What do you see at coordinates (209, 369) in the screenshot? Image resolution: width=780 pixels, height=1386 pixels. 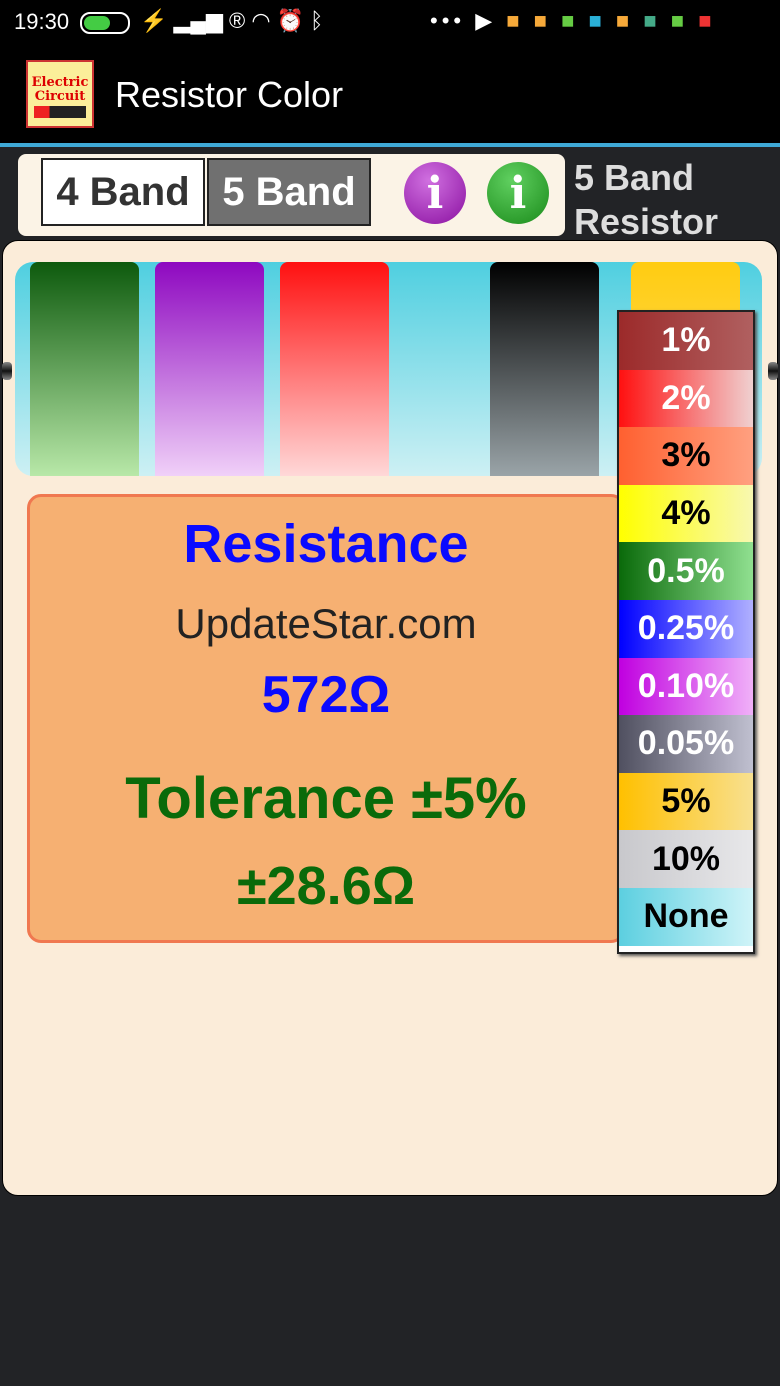 I see `band-2-violet` at bounding box center [209, 369].